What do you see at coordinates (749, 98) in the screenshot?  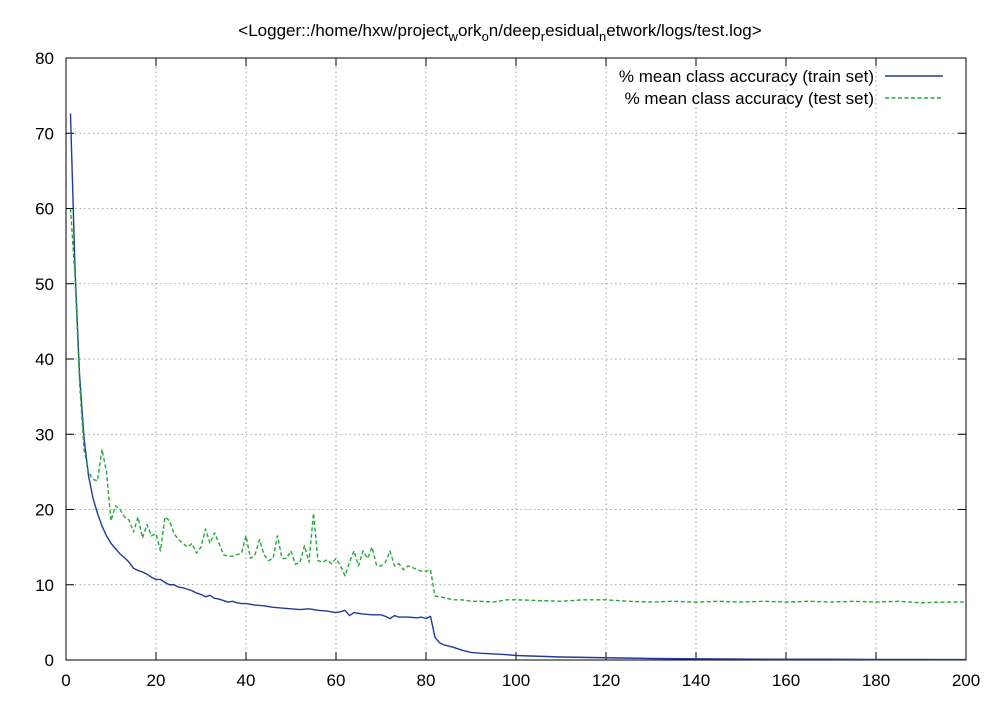 I see `legend-label: % mean class accuracy (test set)` at bounding box center [749, 98].